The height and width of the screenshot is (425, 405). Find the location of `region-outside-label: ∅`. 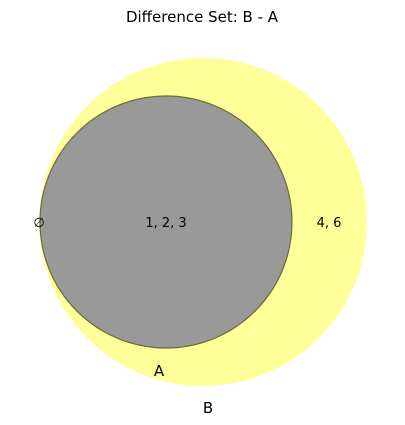

region-outside-label: ∅ is located at coordinates (38, 223).